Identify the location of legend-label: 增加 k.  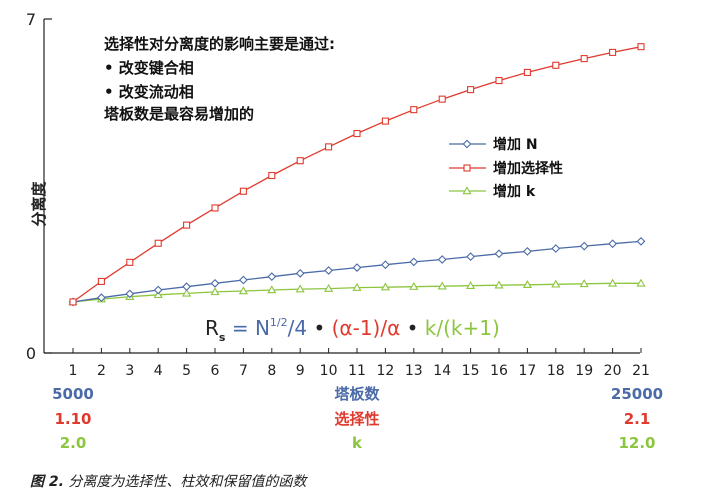
(514, 191).